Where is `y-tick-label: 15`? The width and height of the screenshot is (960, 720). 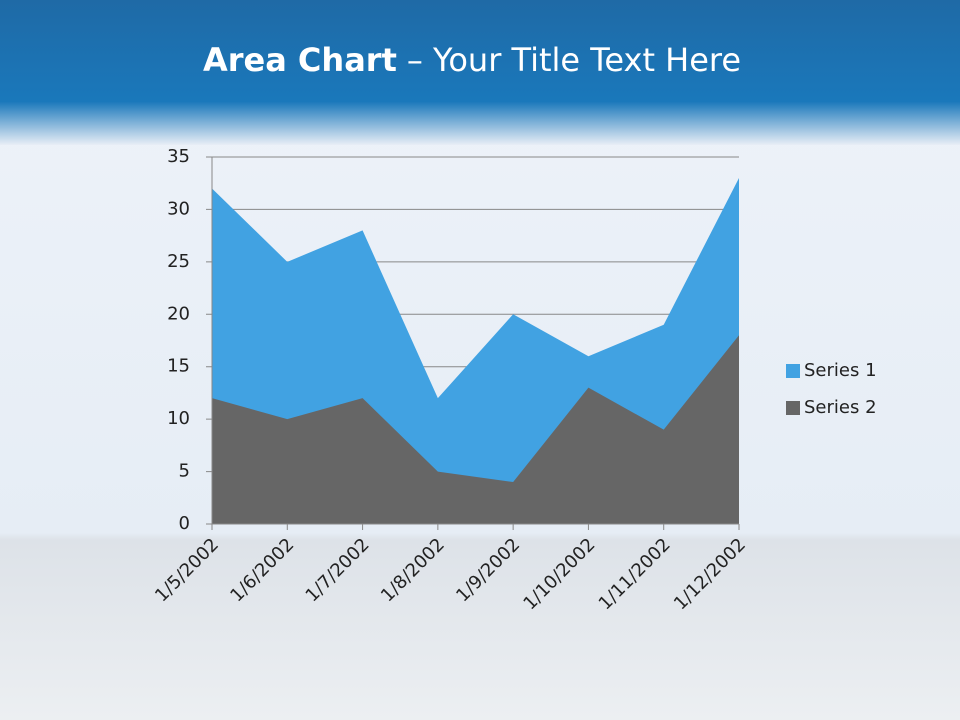 y-tick-label: 15 is located at coordinates (178, 366).